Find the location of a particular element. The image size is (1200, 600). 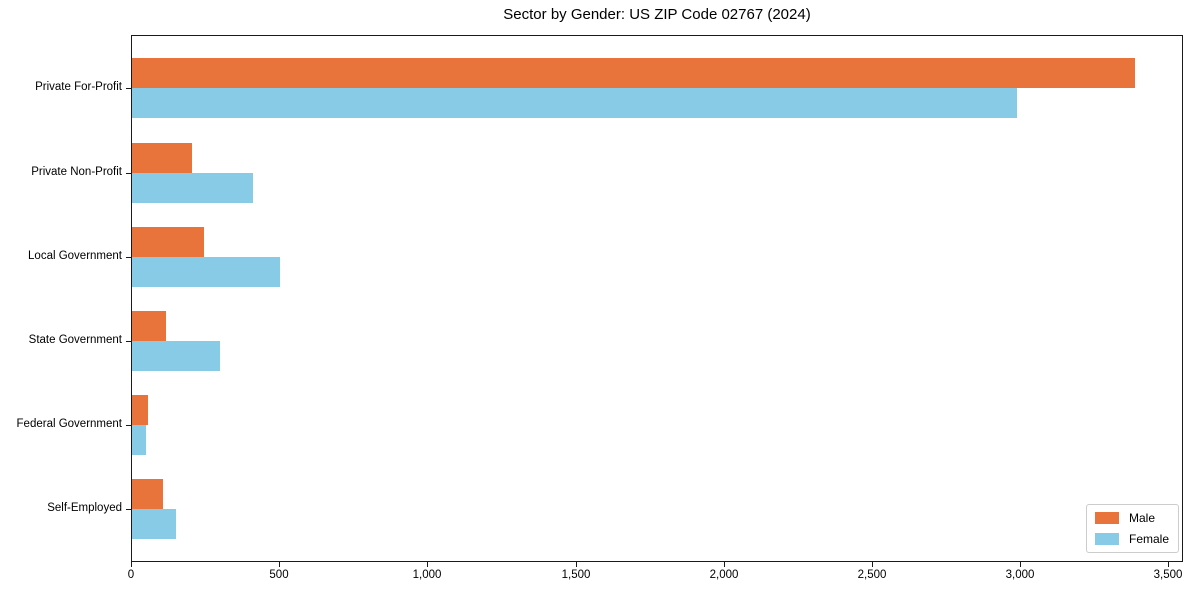

legend: Male Female is located at coordinates (1132, 528).